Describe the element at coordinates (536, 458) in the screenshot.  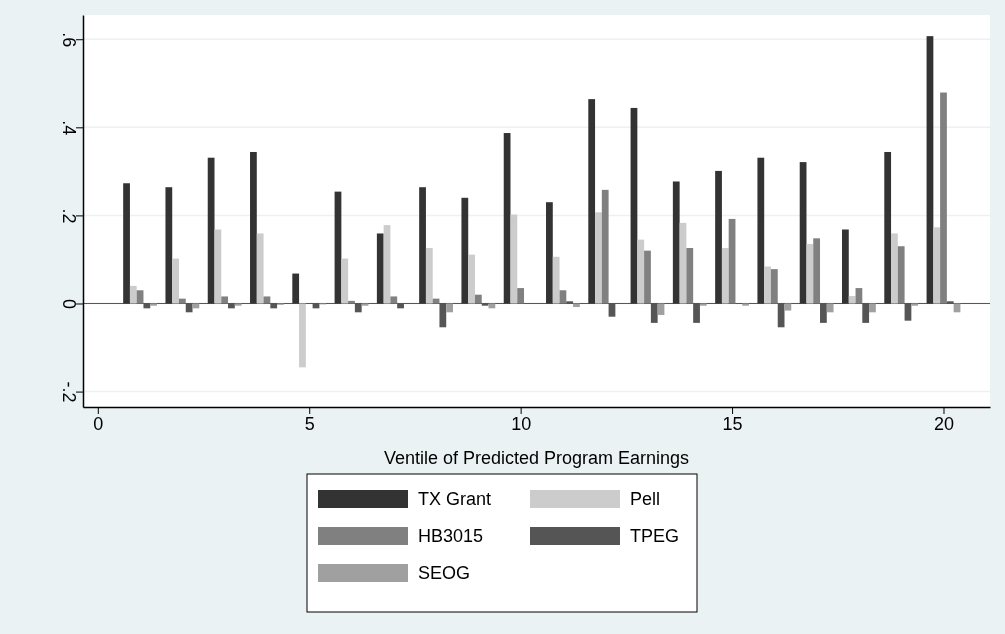
I see `x-axis-title: Ventile of Predicted Program Earnings` at that location.